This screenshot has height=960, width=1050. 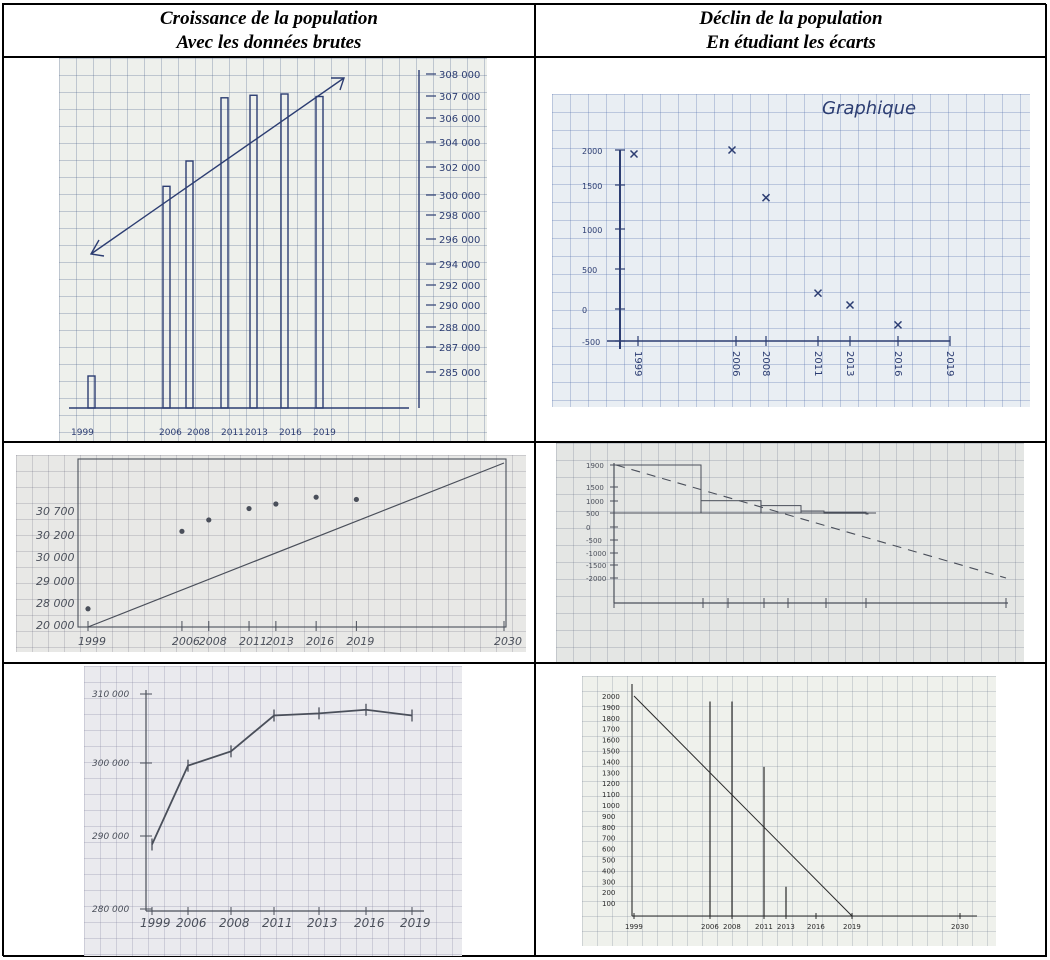 I want to click on y-tick-label: 800, so click(x=608, y=828).